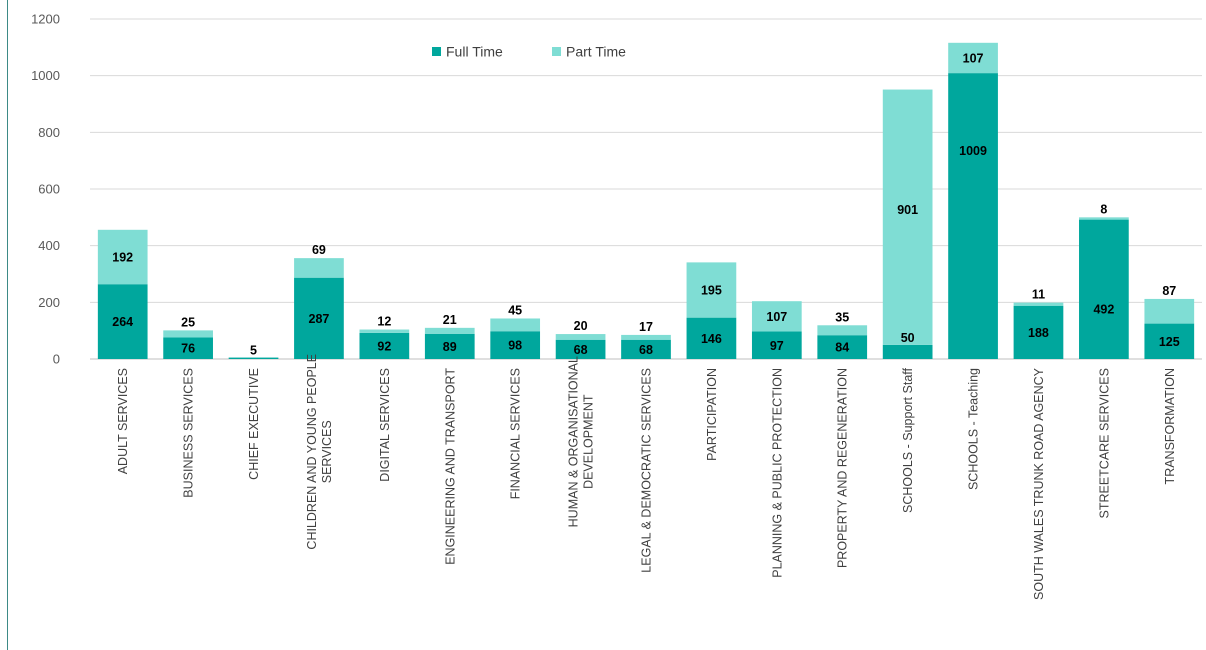 The width and height of the screenshot is (1206, 650). I want to click on category-label-13: SCHOOLS - Teaching, so click(974, 429).